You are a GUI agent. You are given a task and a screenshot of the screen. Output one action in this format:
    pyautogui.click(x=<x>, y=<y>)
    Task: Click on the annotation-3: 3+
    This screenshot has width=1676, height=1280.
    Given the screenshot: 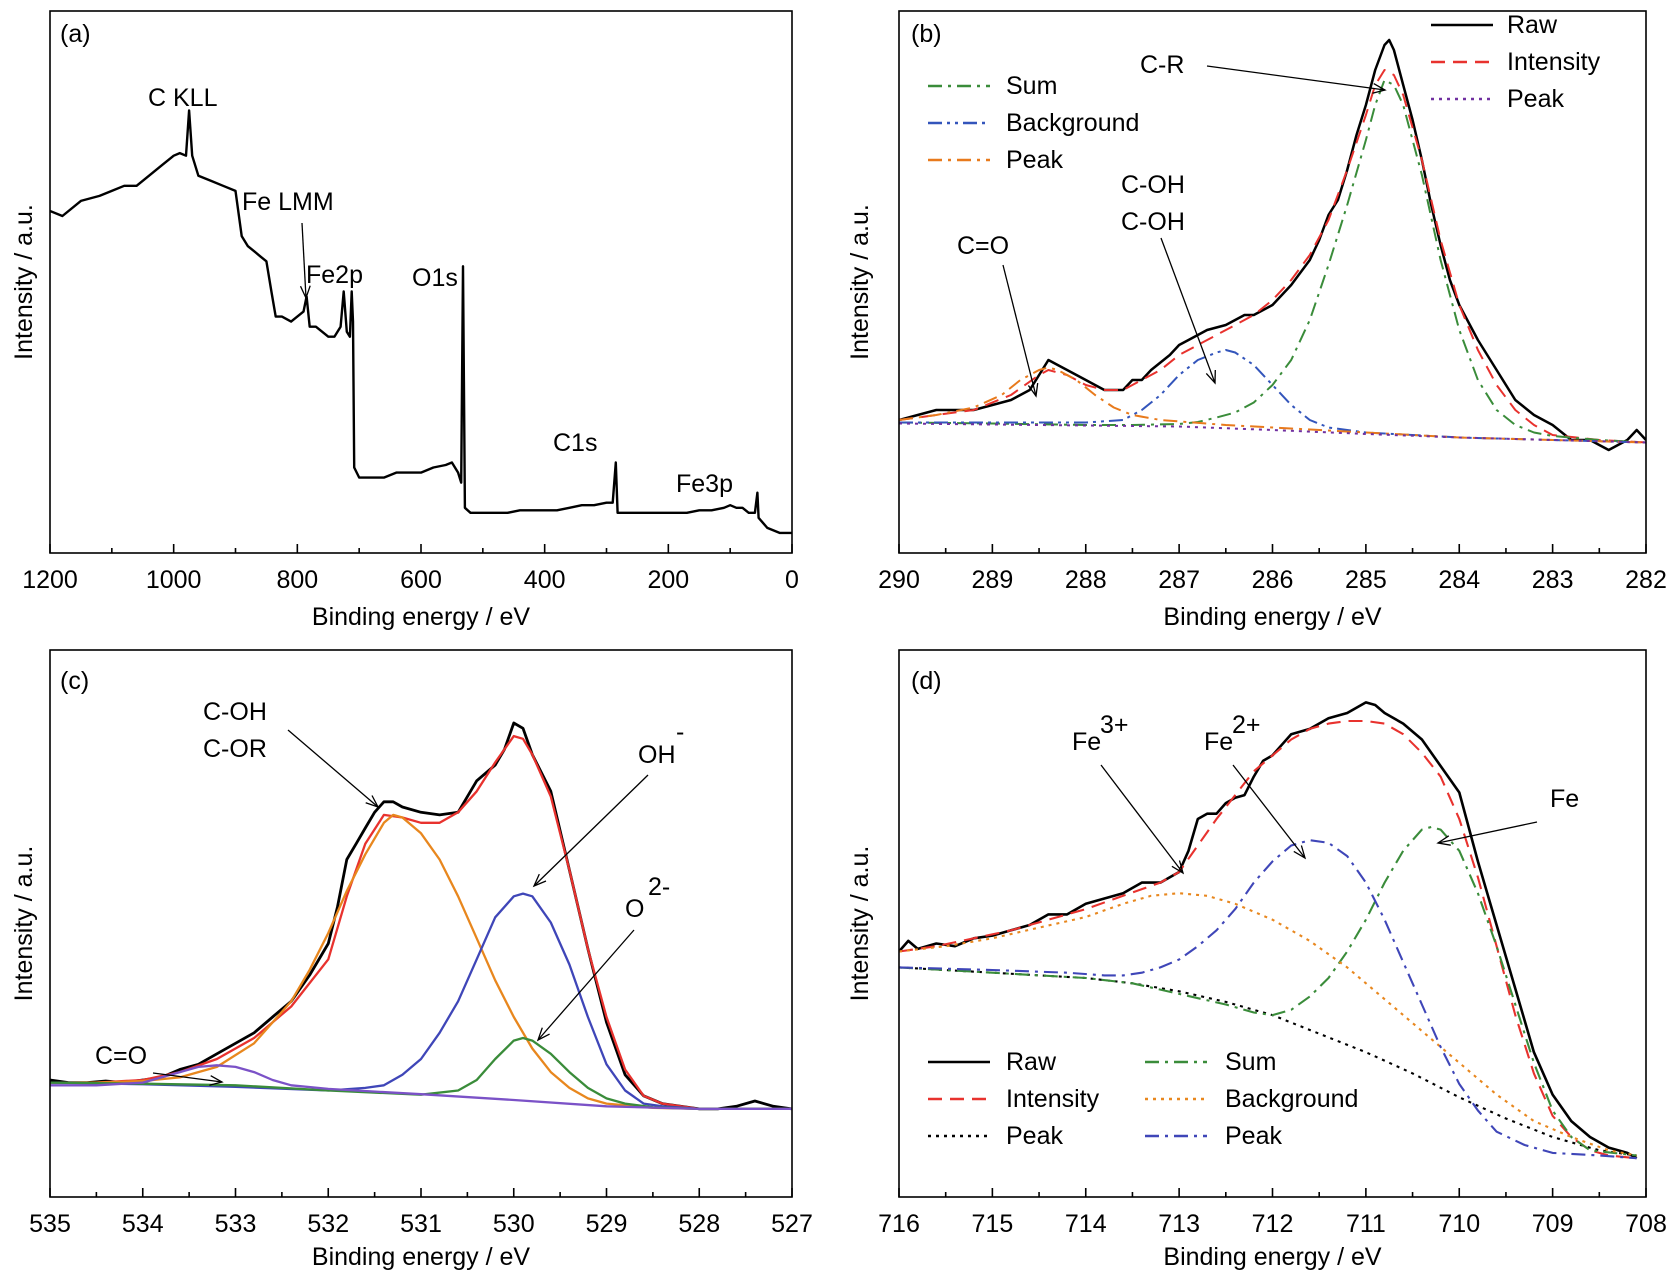 What is the action you would take?
    pyautogui.click(x=1114, y=725)
    